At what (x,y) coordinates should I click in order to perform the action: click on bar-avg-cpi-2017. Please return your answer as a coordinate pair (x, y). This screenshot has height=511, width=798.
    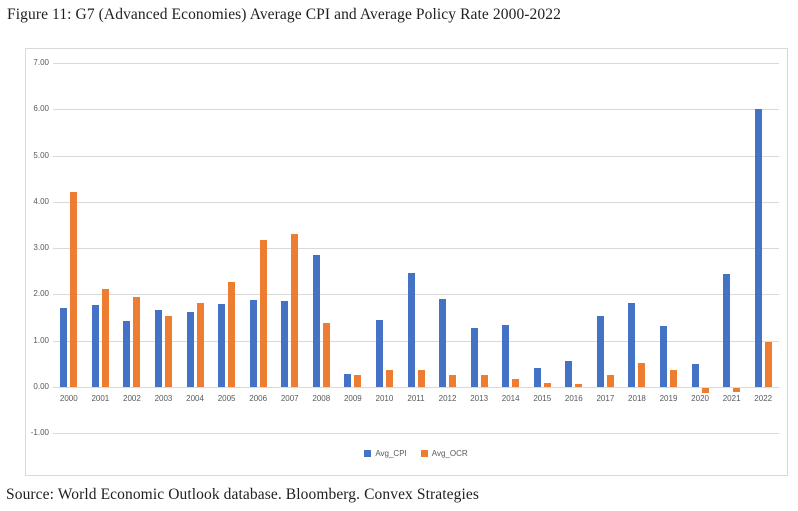
    Looking at the image, I should click on (600, 351).